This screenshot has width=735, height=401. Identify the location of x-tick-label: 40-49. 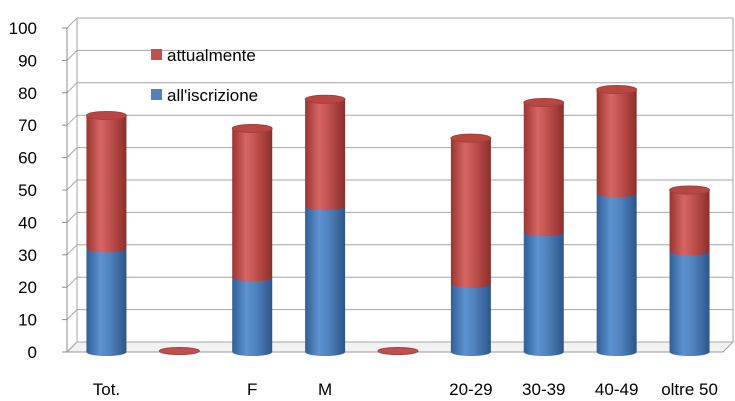
(616, 389).